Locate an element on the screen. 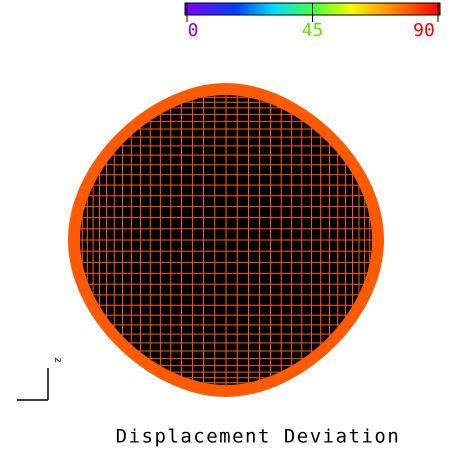 This screenshot has width=450, height=450. title: Displacement Deviation is located at coordinates (258, 437).